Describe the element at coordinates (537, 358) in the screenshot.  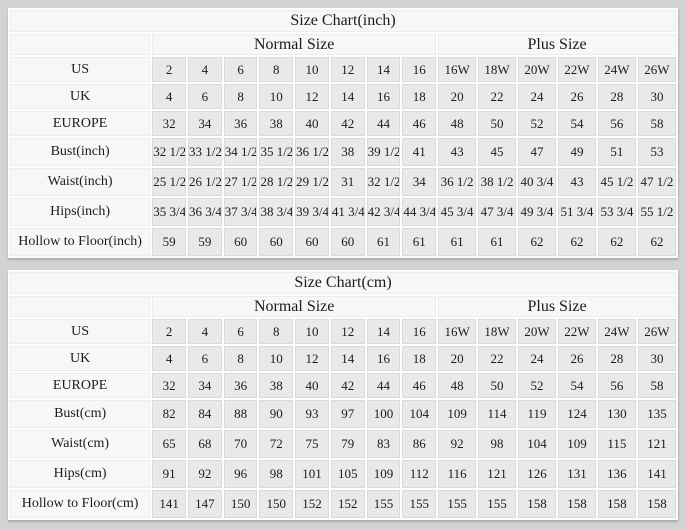
I see `size-cell: 24` at that location.